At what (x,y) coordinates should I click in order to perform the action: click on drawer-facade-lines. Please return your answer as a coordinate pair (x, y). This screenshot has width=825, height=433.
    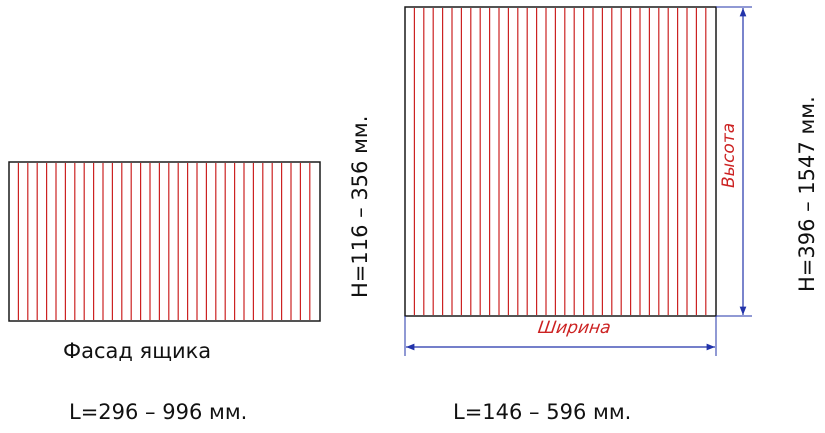
    Looking at the image, I should click on (164, 241).